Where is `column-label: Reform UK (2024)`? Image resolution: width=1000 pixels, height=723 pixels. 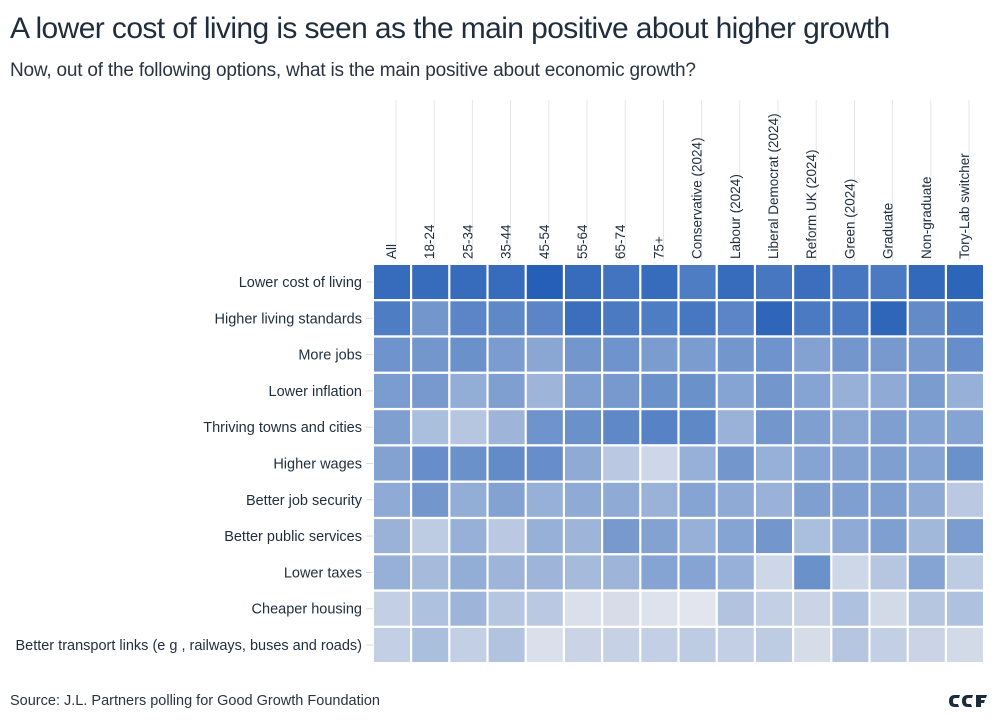 column-label: Reform UK (2024) is located at coordinates (811, 204).